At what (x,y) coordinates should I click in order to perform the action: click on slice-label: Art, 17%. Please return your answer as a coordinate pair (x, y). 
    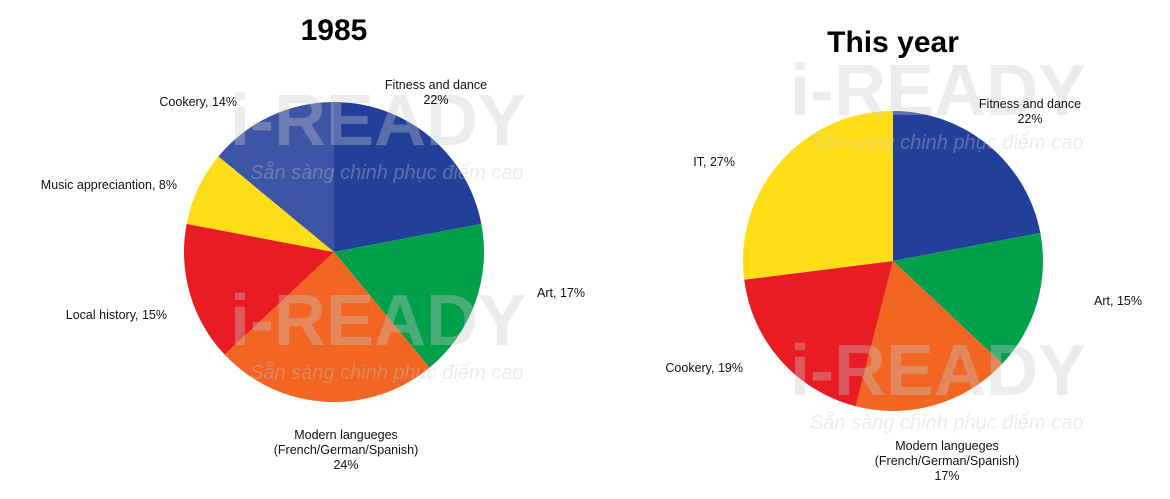
    Looking at the image, I should click on (561, 293).